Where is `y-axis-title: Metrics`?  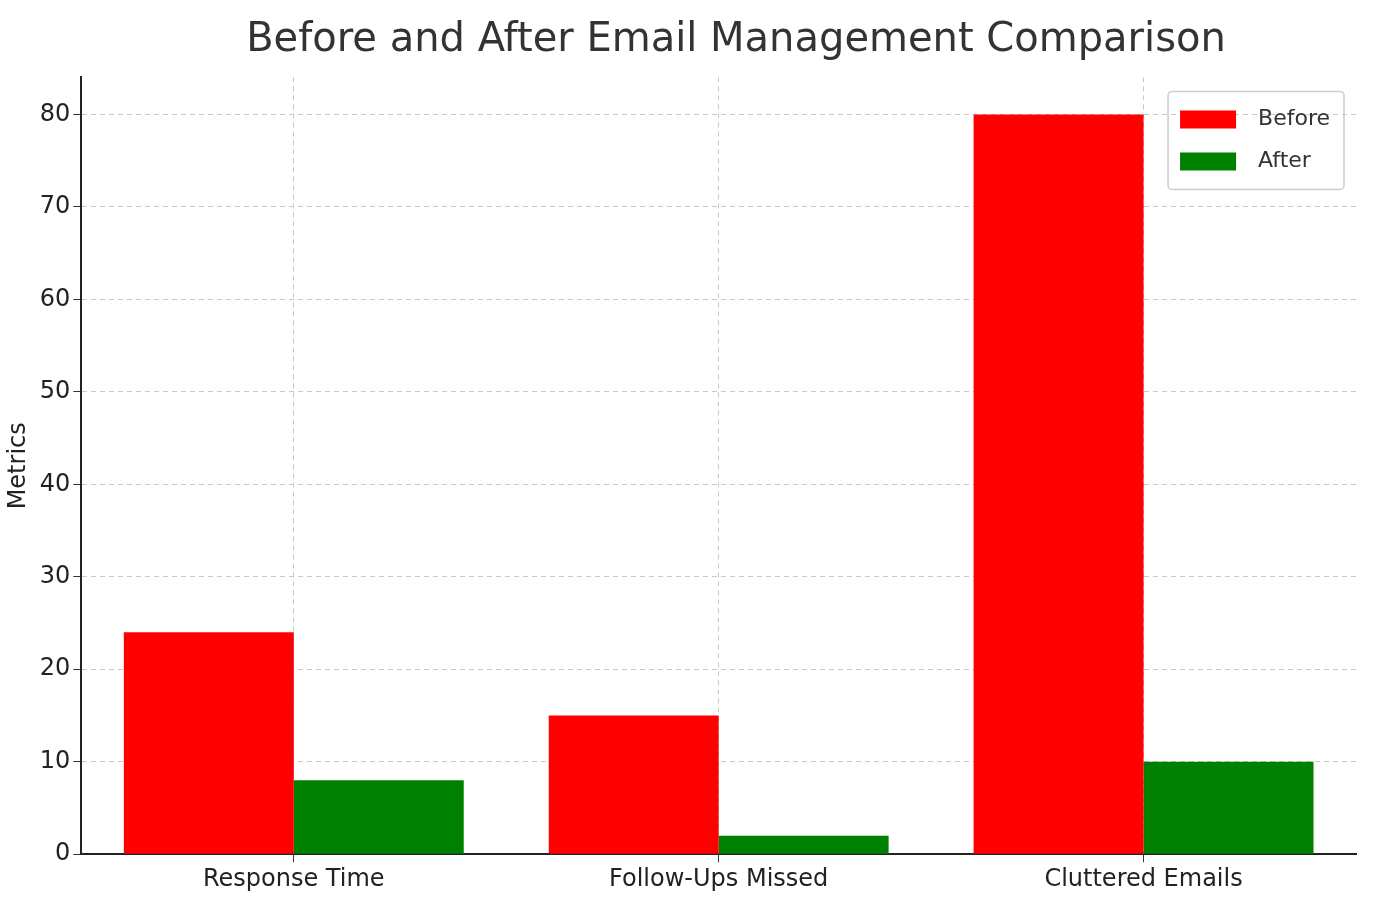 y-axis-title: Metrics is located at coordinates (16, 466).